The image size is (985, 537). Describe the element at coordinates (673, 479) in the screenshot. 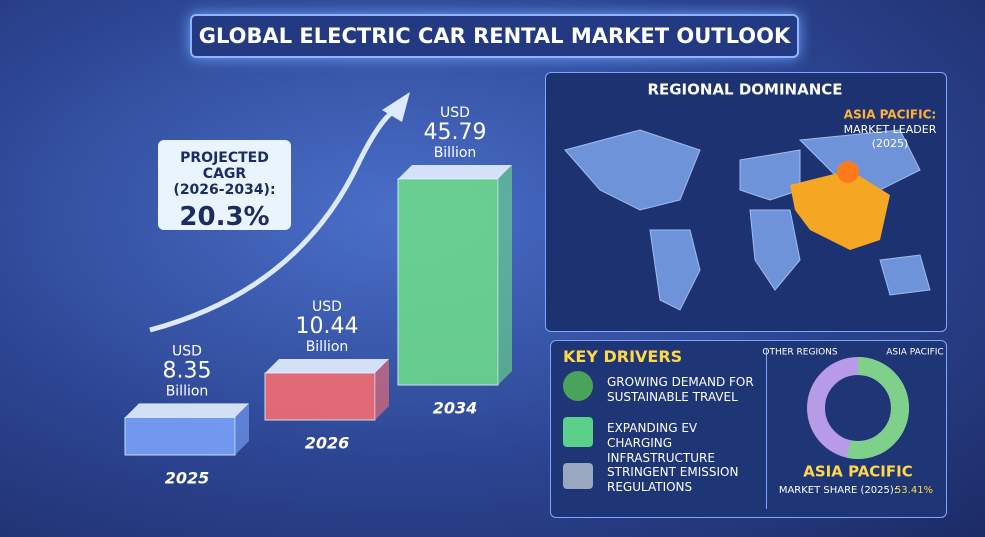

I see `driver-item: STRINGENT EMISSION REGULATIONS` at that location.